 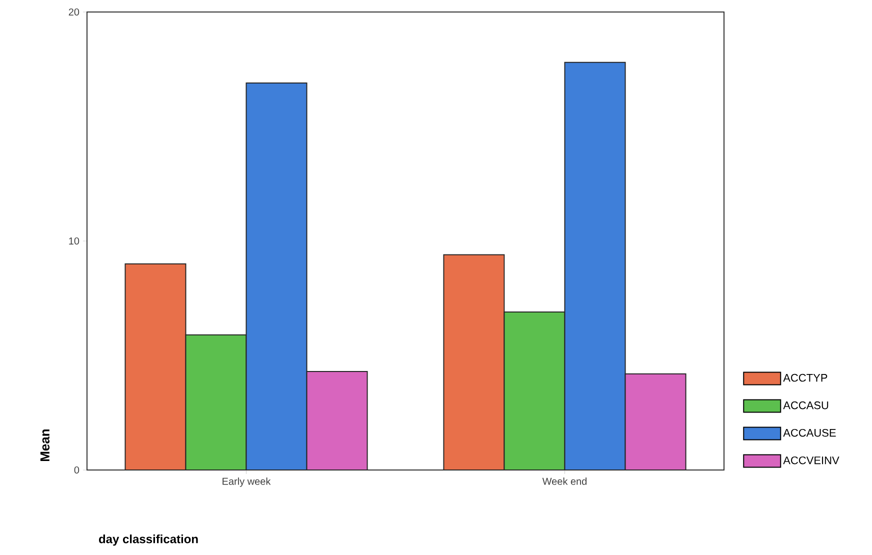 I want to click on y-tick-label: 20, so click(x=74, y=12).